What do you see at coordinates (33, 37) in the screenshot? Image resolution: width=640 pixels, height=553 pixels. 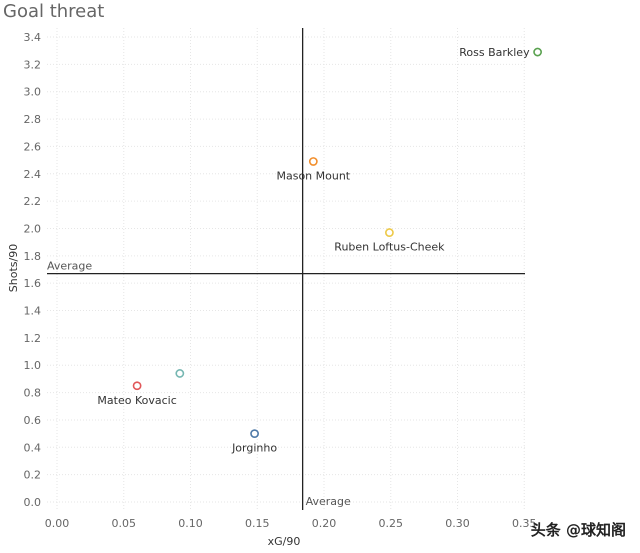 I see `y-tick-label: 3.4` at bounding box center [33, 37].